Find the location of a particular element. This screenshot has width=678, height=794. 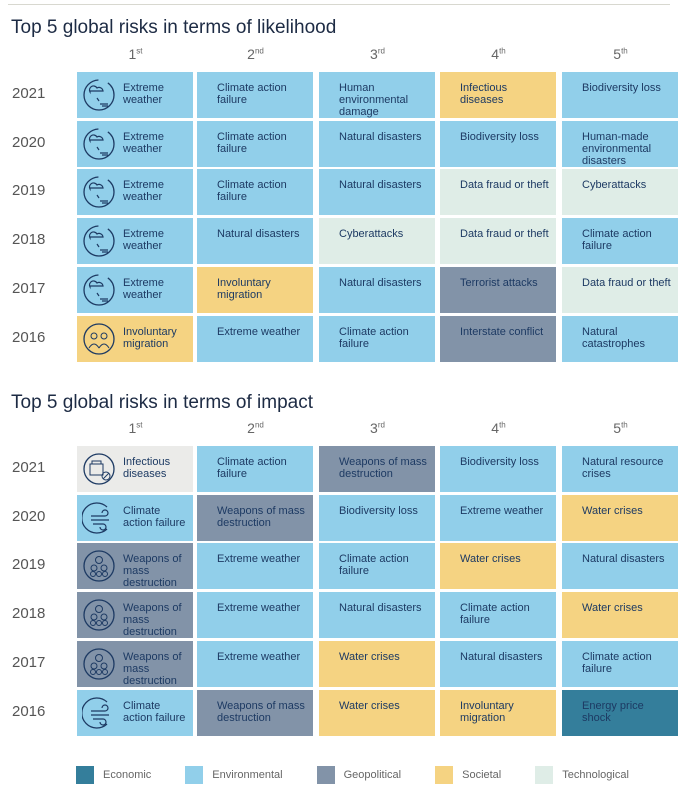

year-label: 2021 is located at coordinates (29, 467).